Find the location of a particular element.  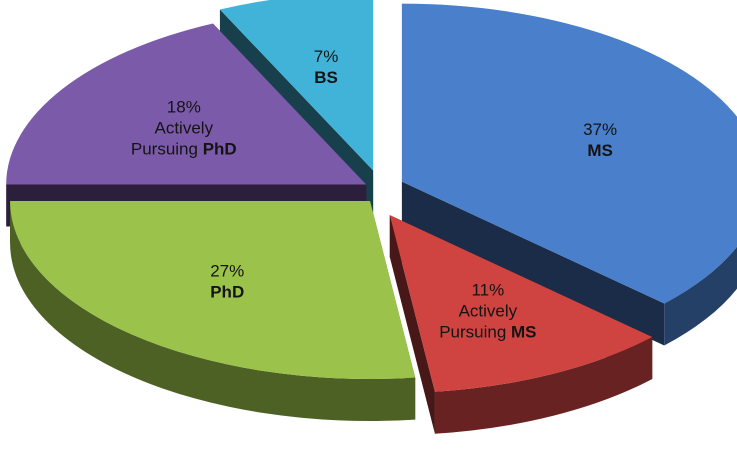

slice-category-bold: BS is located at coordinates (326, 77).